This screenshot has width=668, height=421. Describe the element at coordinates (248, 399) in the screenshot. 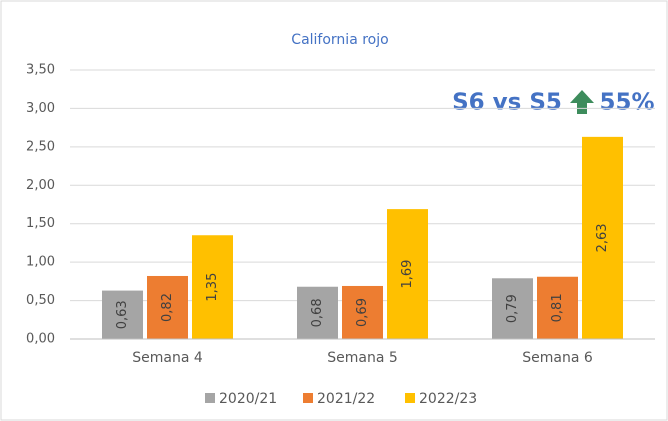

I see `legend-label: 2020/21` at that location.